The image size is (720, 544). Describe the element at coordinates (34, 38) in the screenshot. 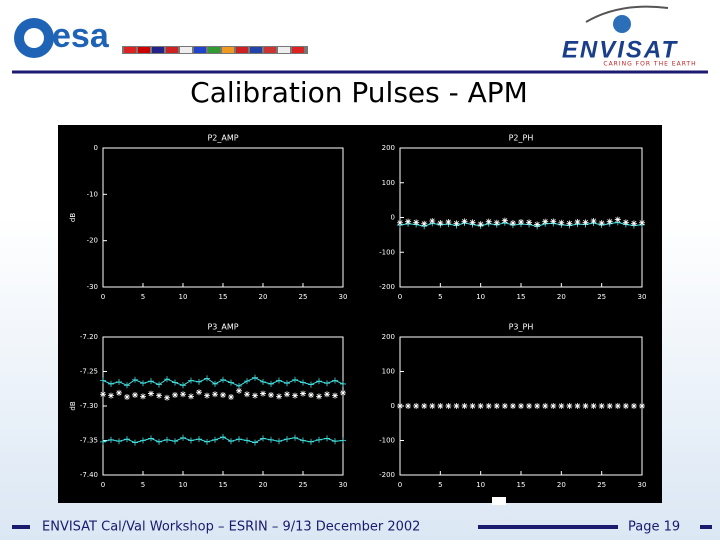

I see `esa-logo-mark` at that location.